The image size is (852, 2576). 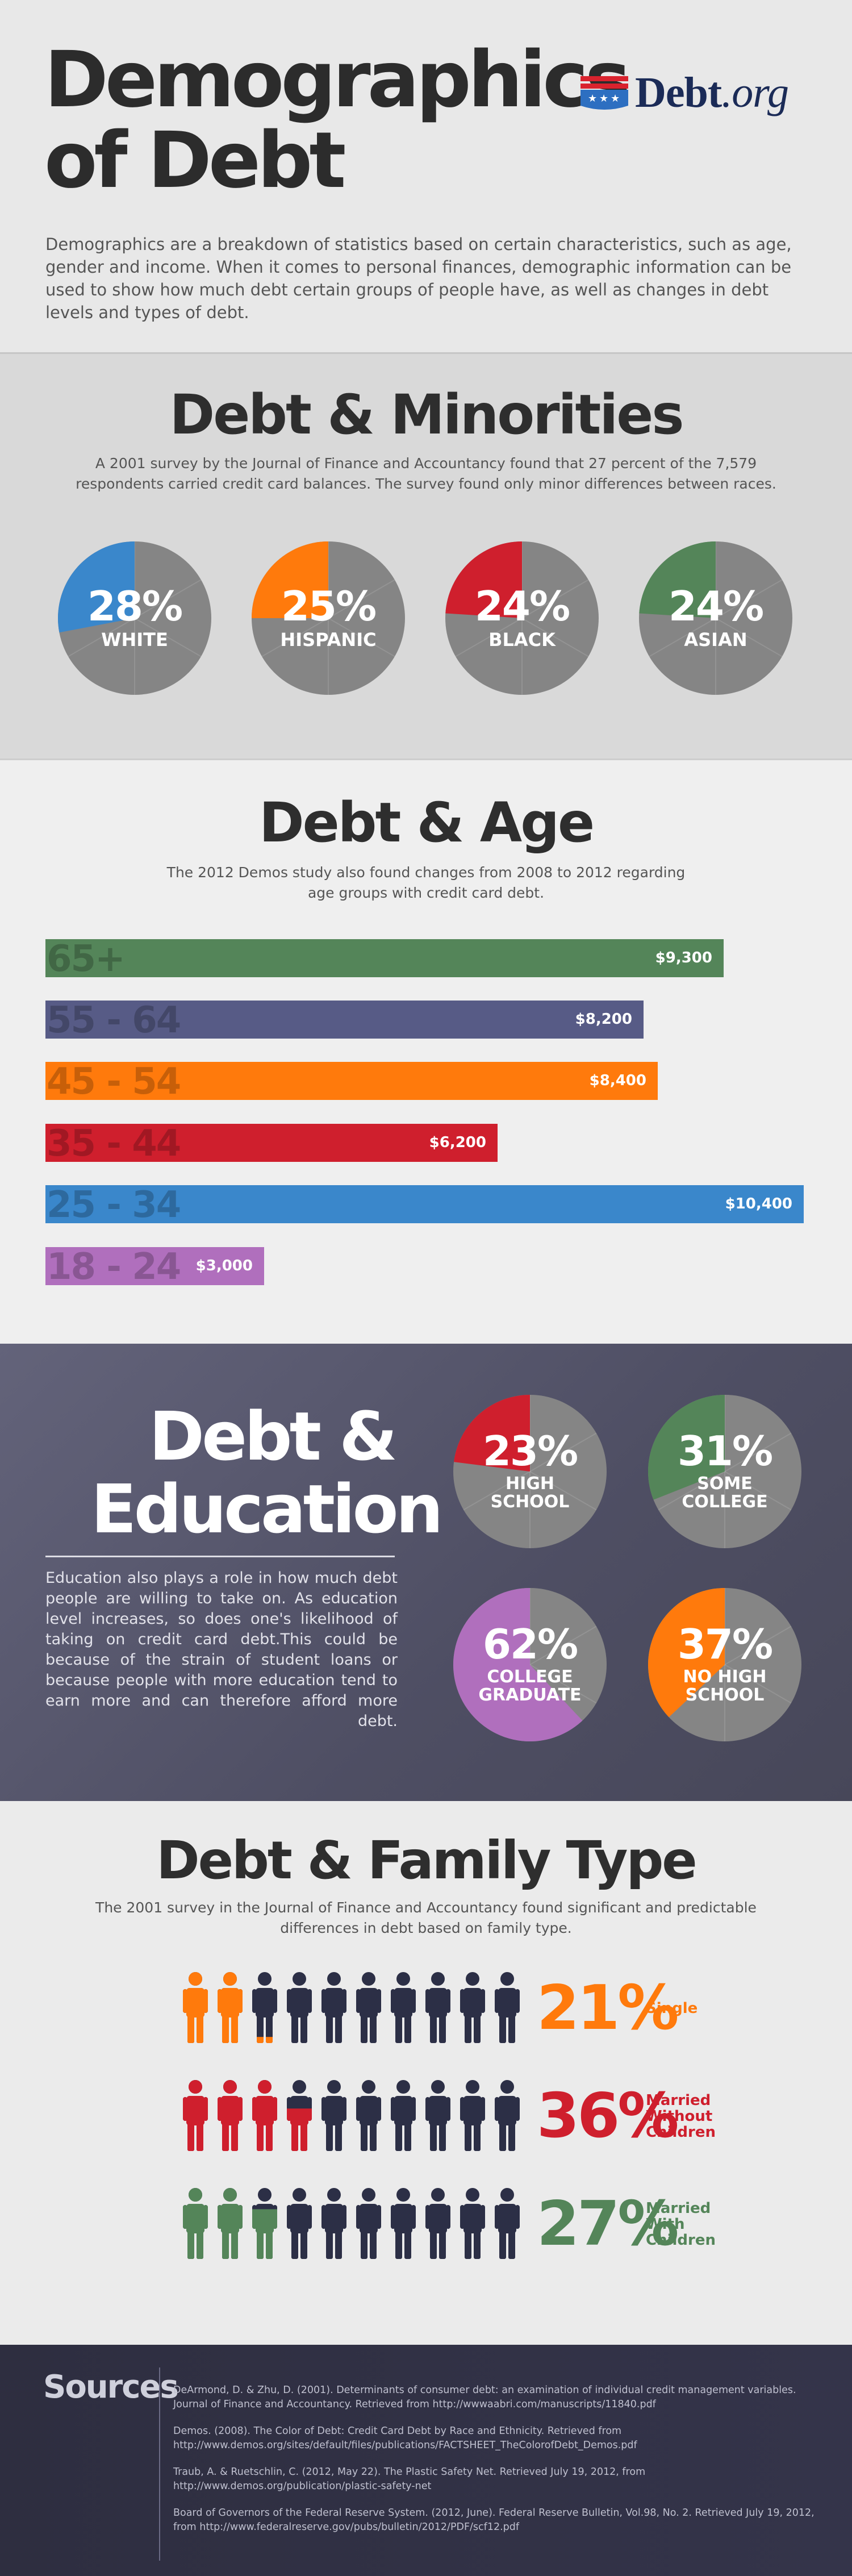 I want to click on debt-org-logo: ★ ★ ★ Debt.org, so click(x=694, y=94).